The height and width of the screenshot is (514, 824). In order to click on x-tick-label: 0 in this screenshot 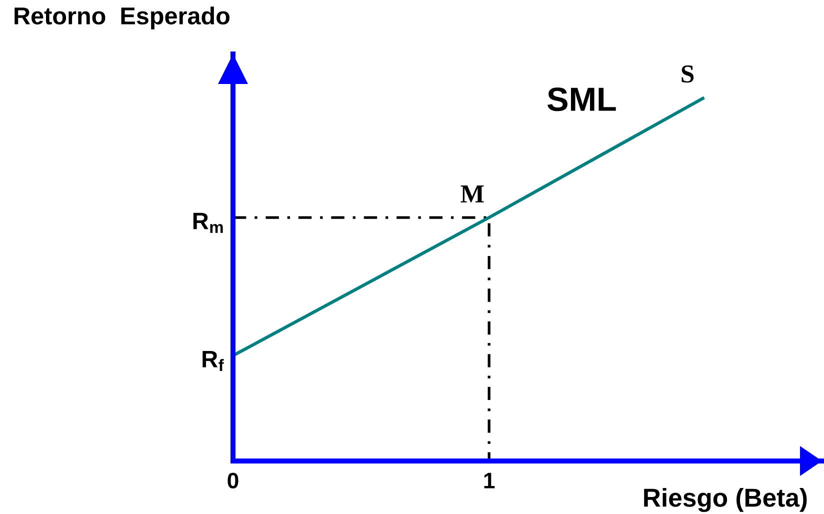, I will do `click(233, 480)`.